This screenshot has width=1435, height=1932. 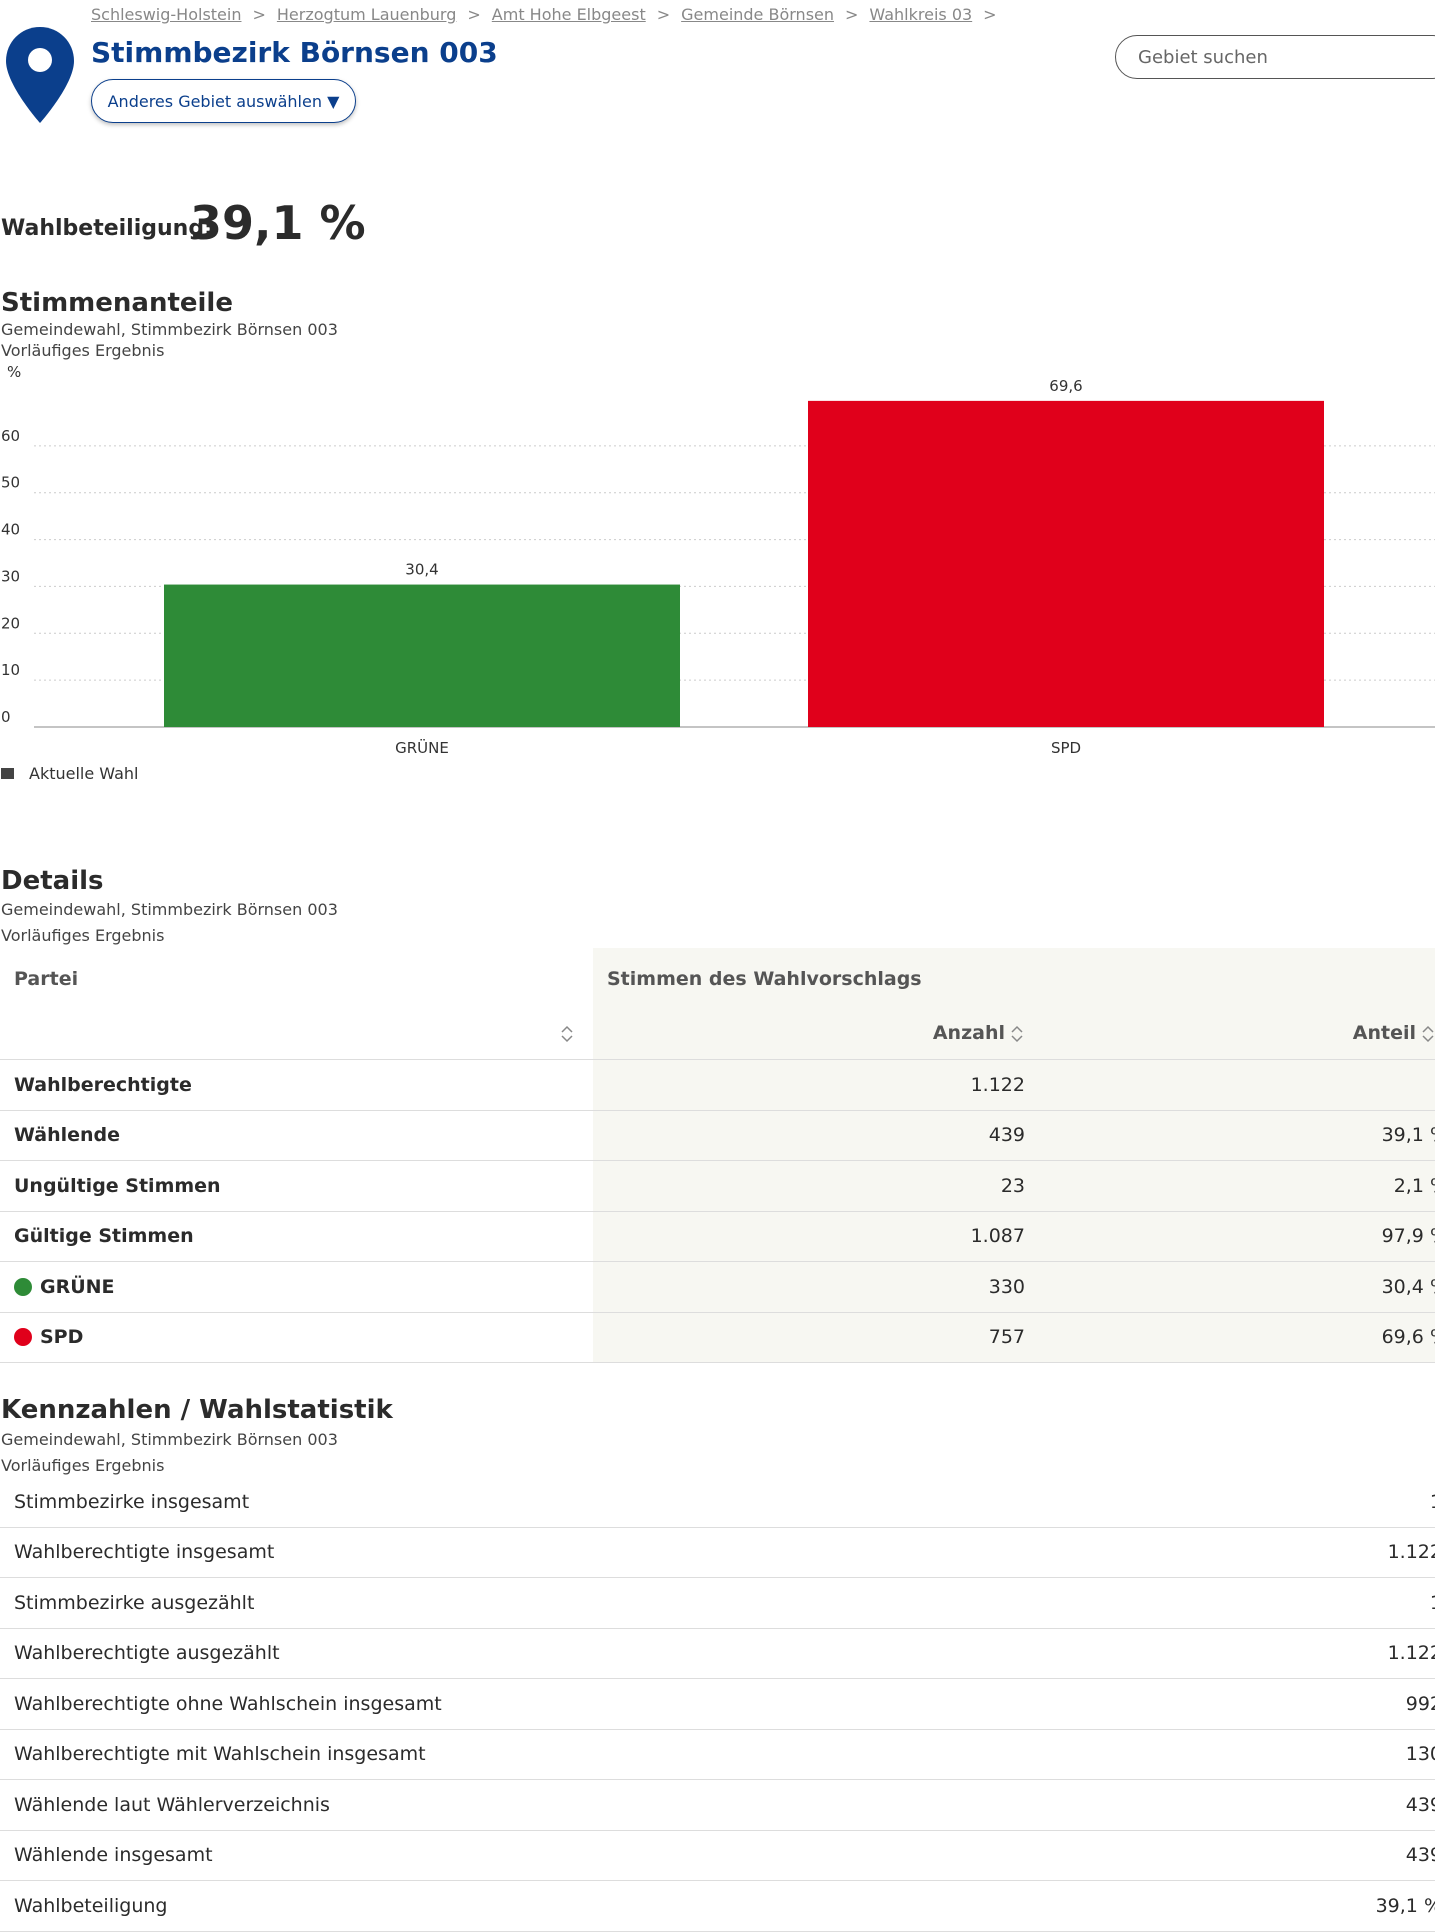 I want to click on table-row: Ungültige Stimmen 23 2,1 %, so click(x=717, y=1186).